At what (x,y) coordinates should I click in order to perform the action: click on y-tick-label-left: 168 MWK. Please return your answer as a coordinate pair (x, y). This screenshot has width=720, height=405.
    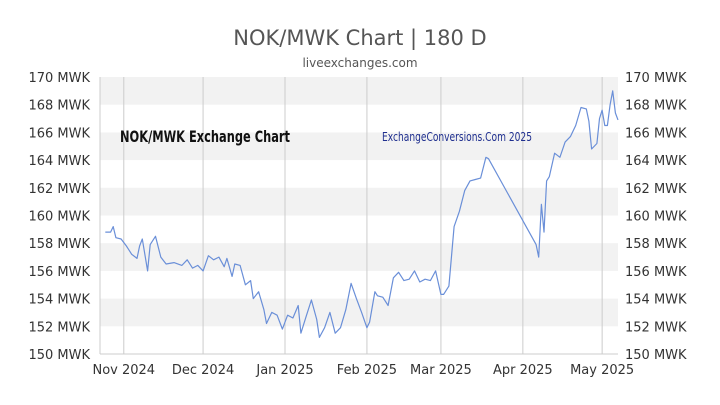
    Looking at the image, I should click on (59, 106).